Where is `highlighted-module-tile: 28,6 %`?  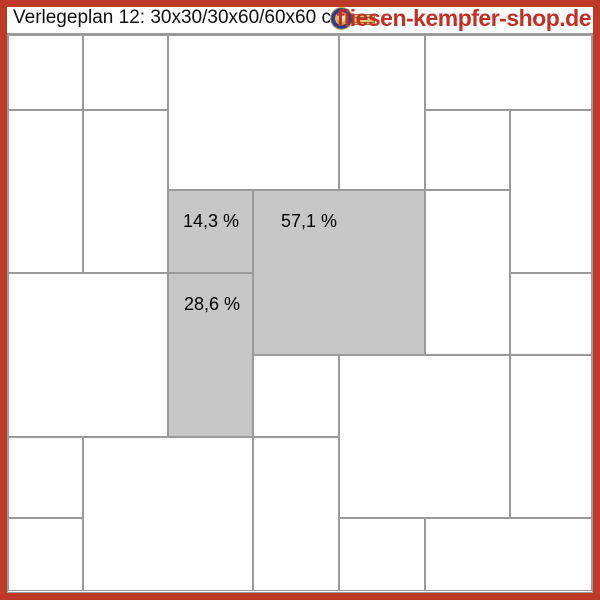 highlighted-module-tile: 28,6 % is located at coordinates (210, 355).